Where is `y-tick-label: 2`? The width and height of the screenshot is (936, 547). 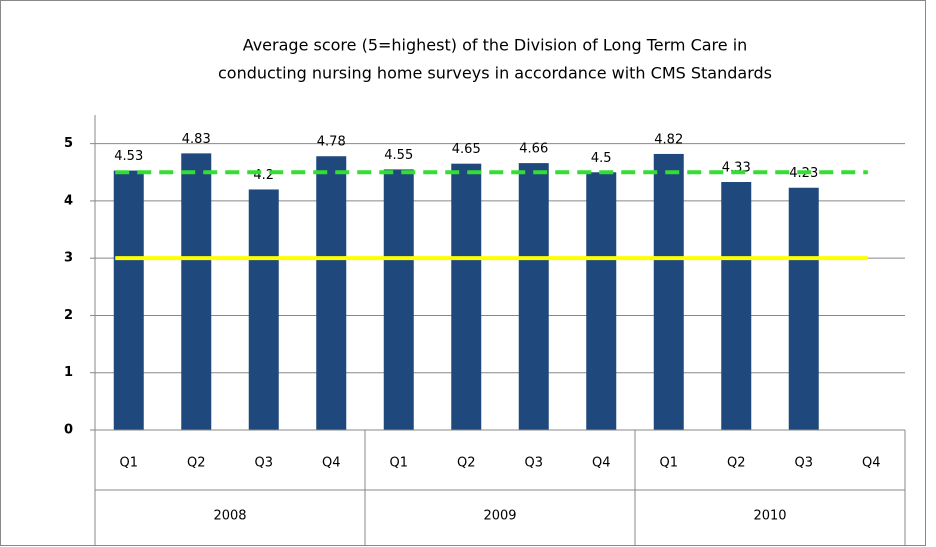
y-tick-label: 2 is located at coordinates (68, 315).